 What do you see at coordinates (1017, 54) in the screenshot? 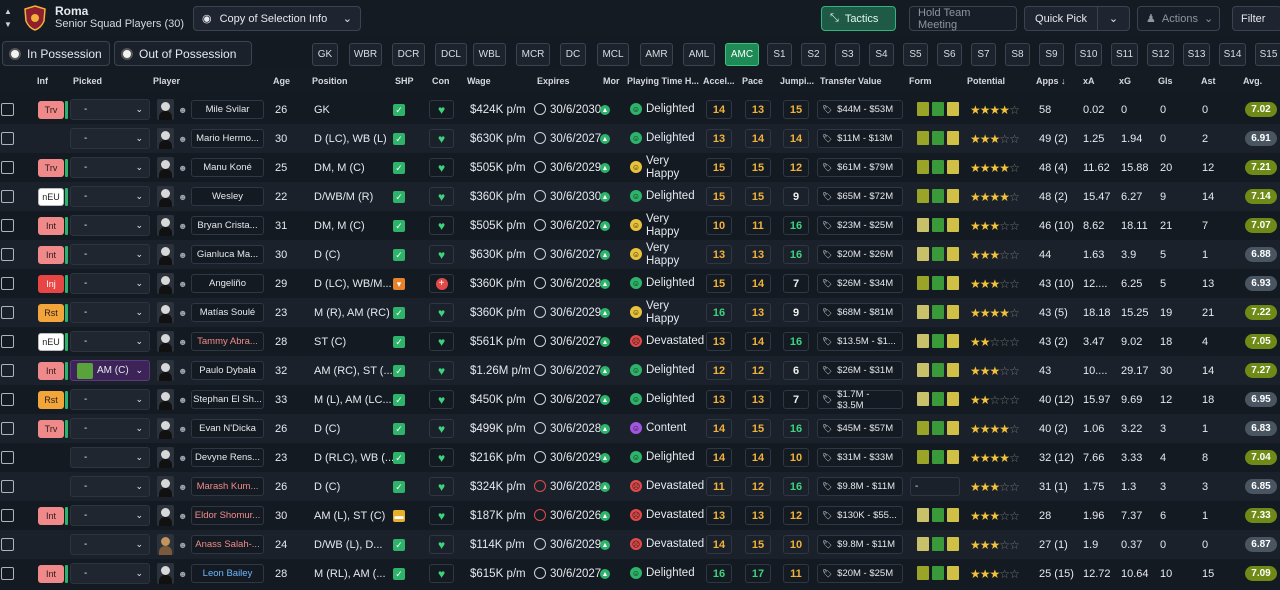
I see `position-chip-s8: S8` at bounding box center [1017, 54].